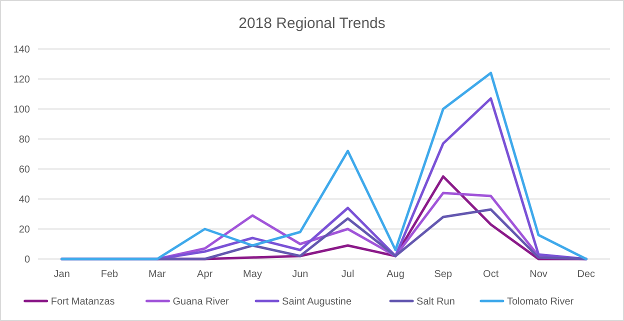 The width and height of the screenshot is (624, 321). What do you see at coordinates (540, 302) in the screenshot?
I see `legend-label: Tolomato River` at bounding box center [540, 302].